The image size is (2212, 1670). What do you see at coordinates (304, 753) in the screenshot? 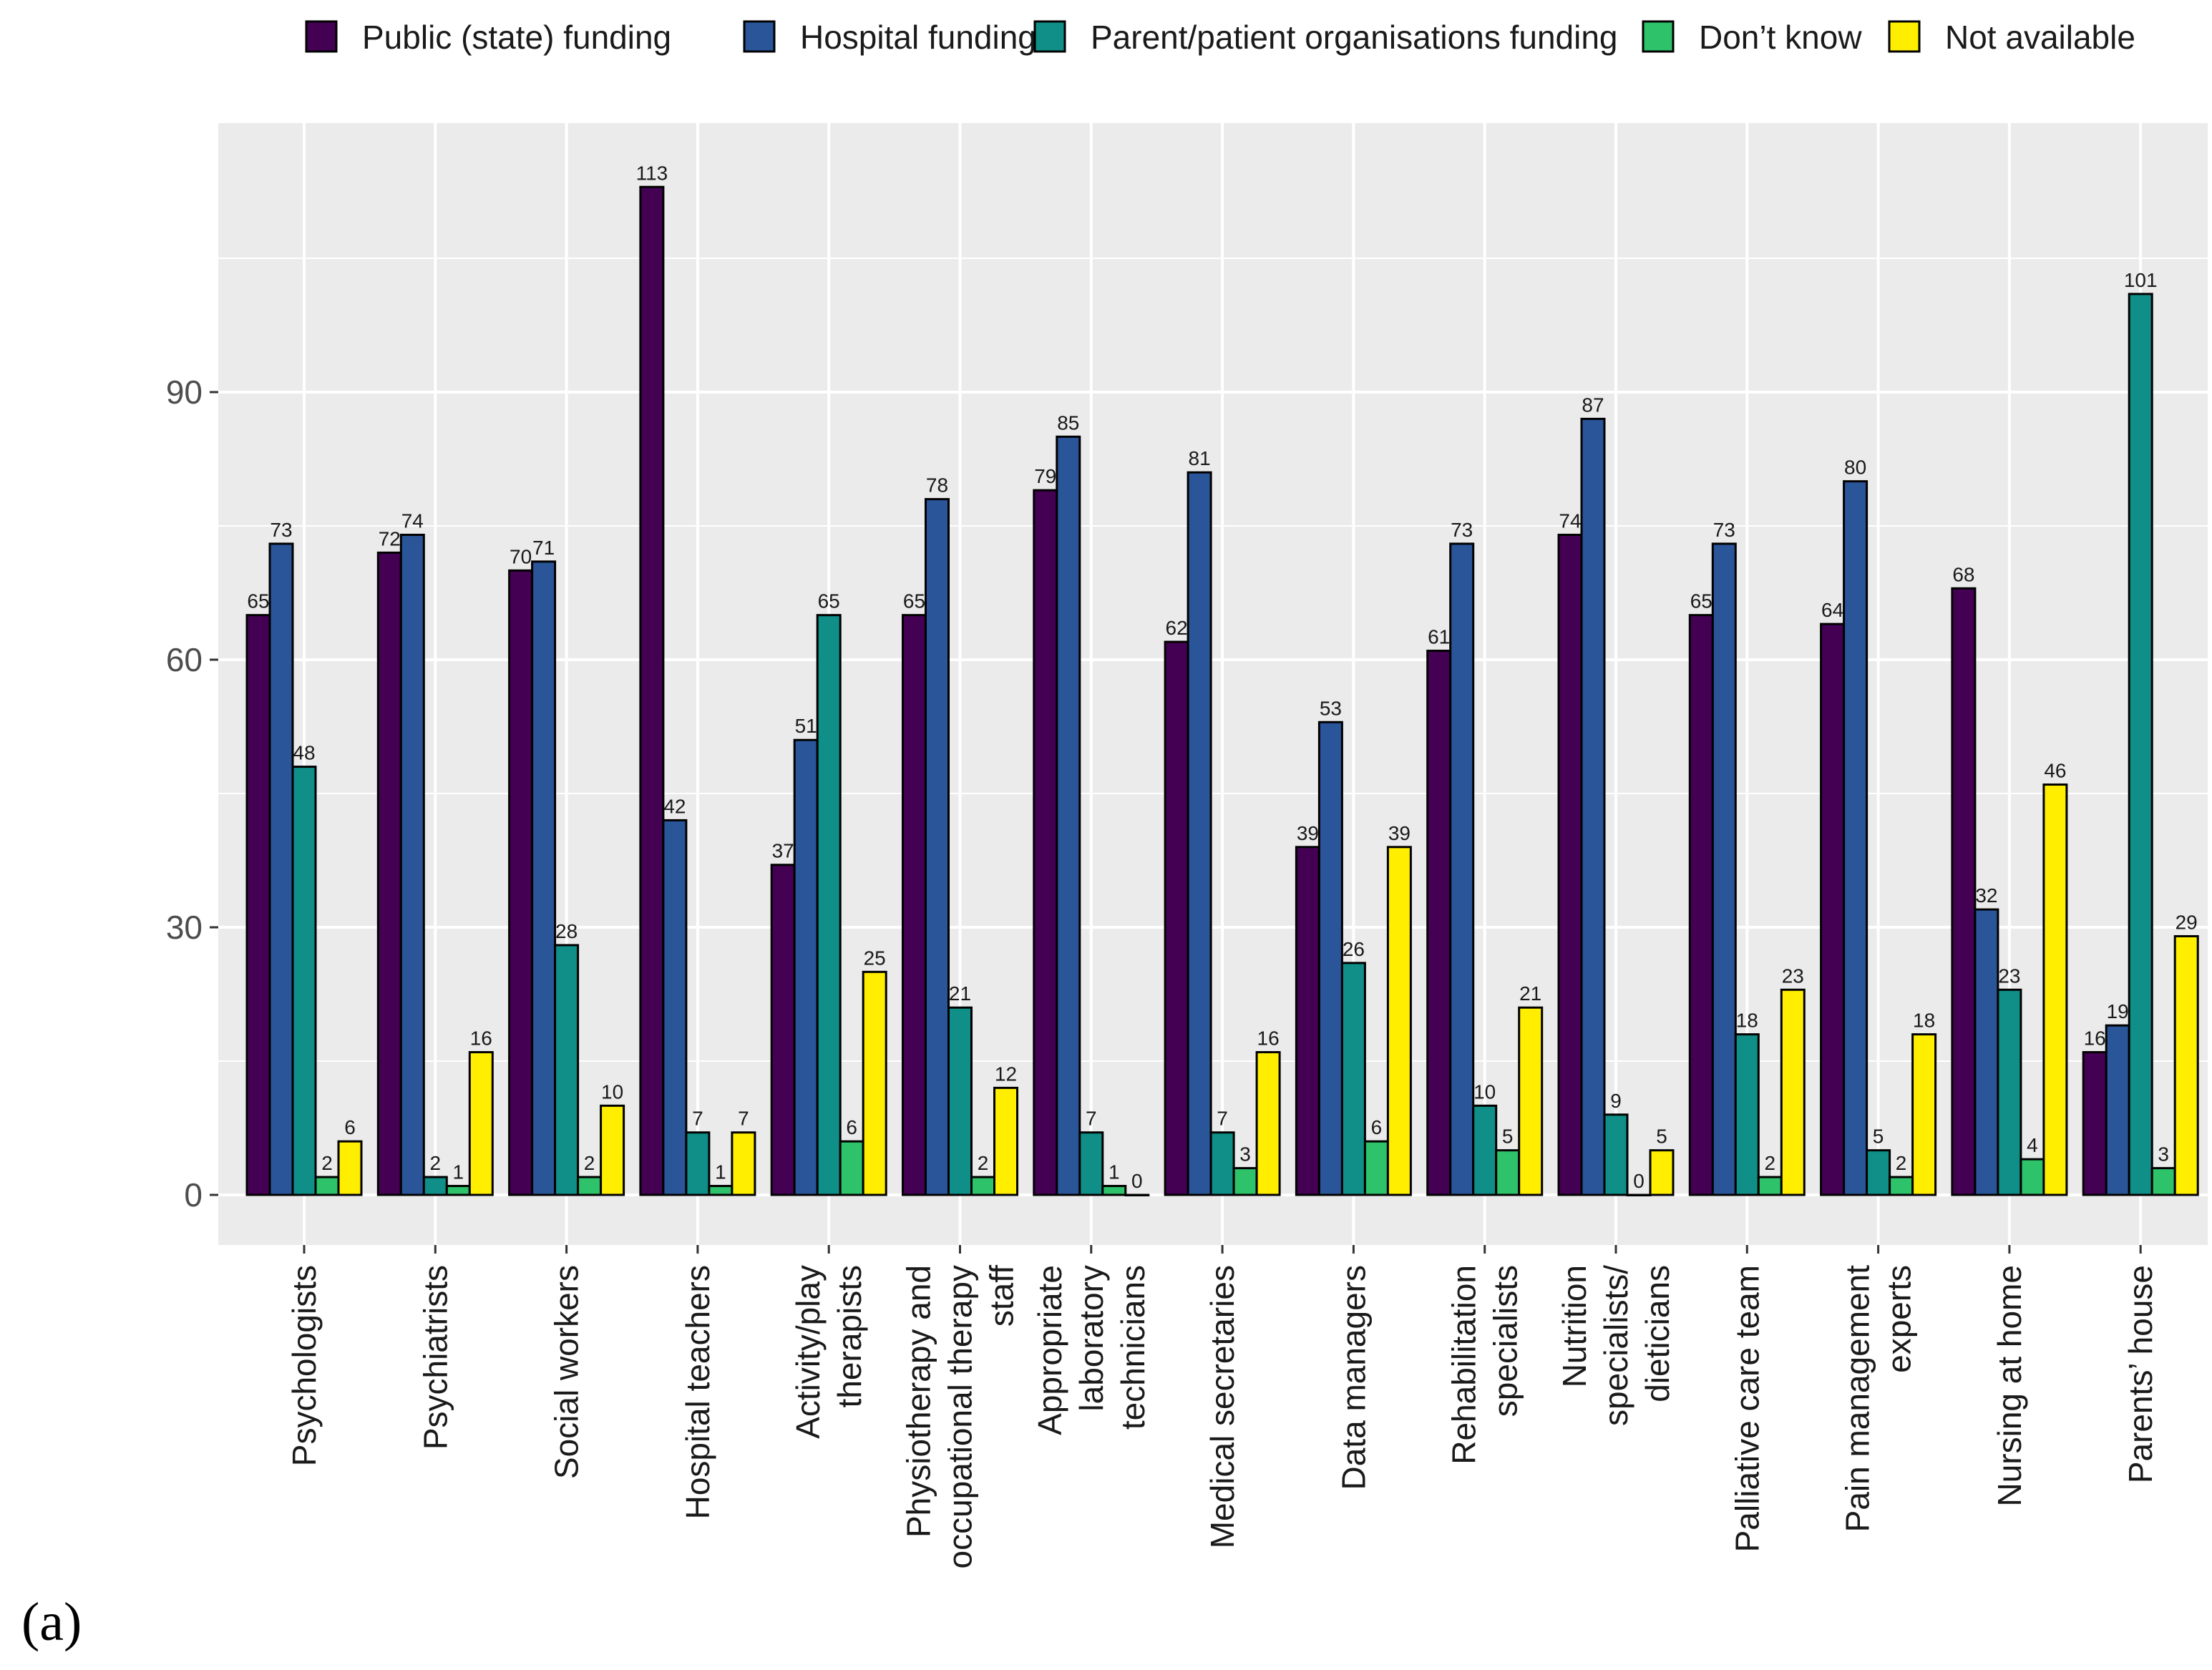
I see `data-label: 48` at bounding box center [304, 753].